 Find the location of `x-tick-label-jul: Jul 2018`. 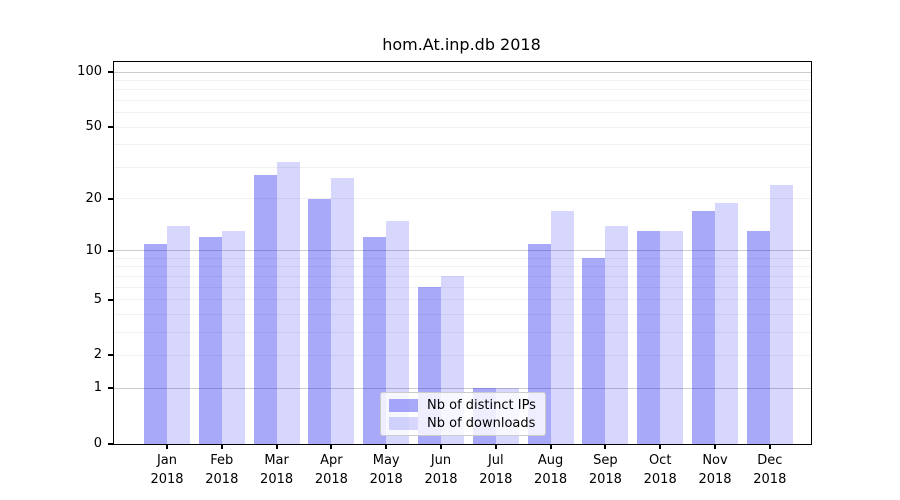

x-tick-label-jul: Jul 2018 is located at coordinates (496, 470).